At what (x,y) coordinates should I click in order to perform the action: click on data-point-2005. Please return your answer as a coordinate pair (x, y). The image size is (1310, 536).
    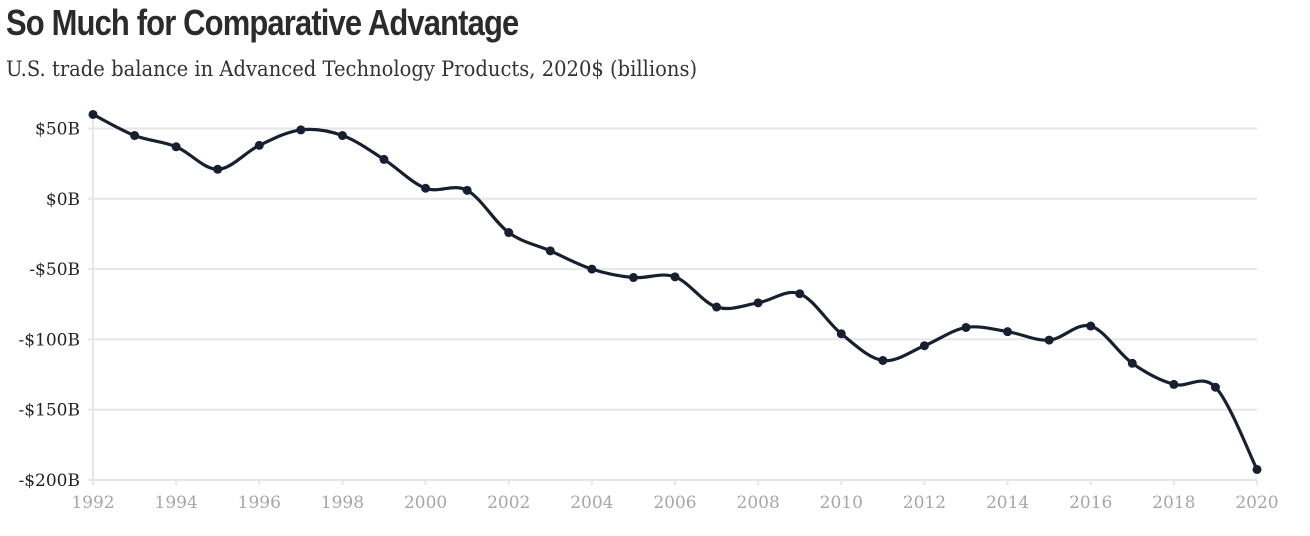
    Looking at the image, I should click on (633, 278).